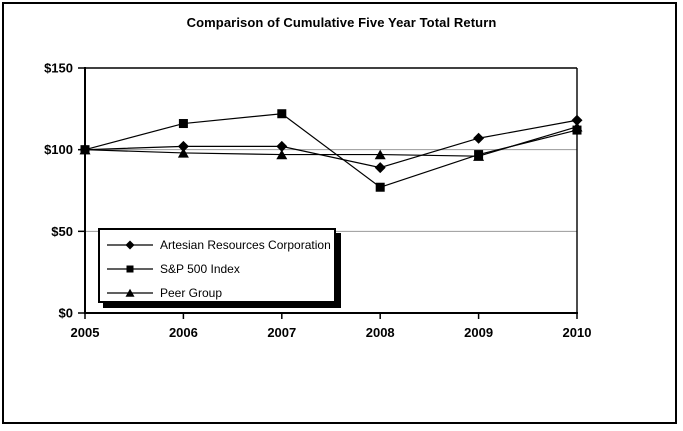  What do you see at coordinates (200, 269) in the screenshot?
I see `legend-label-s-p-500-index: S&P 500 Index` at bounding box center [200, 269].